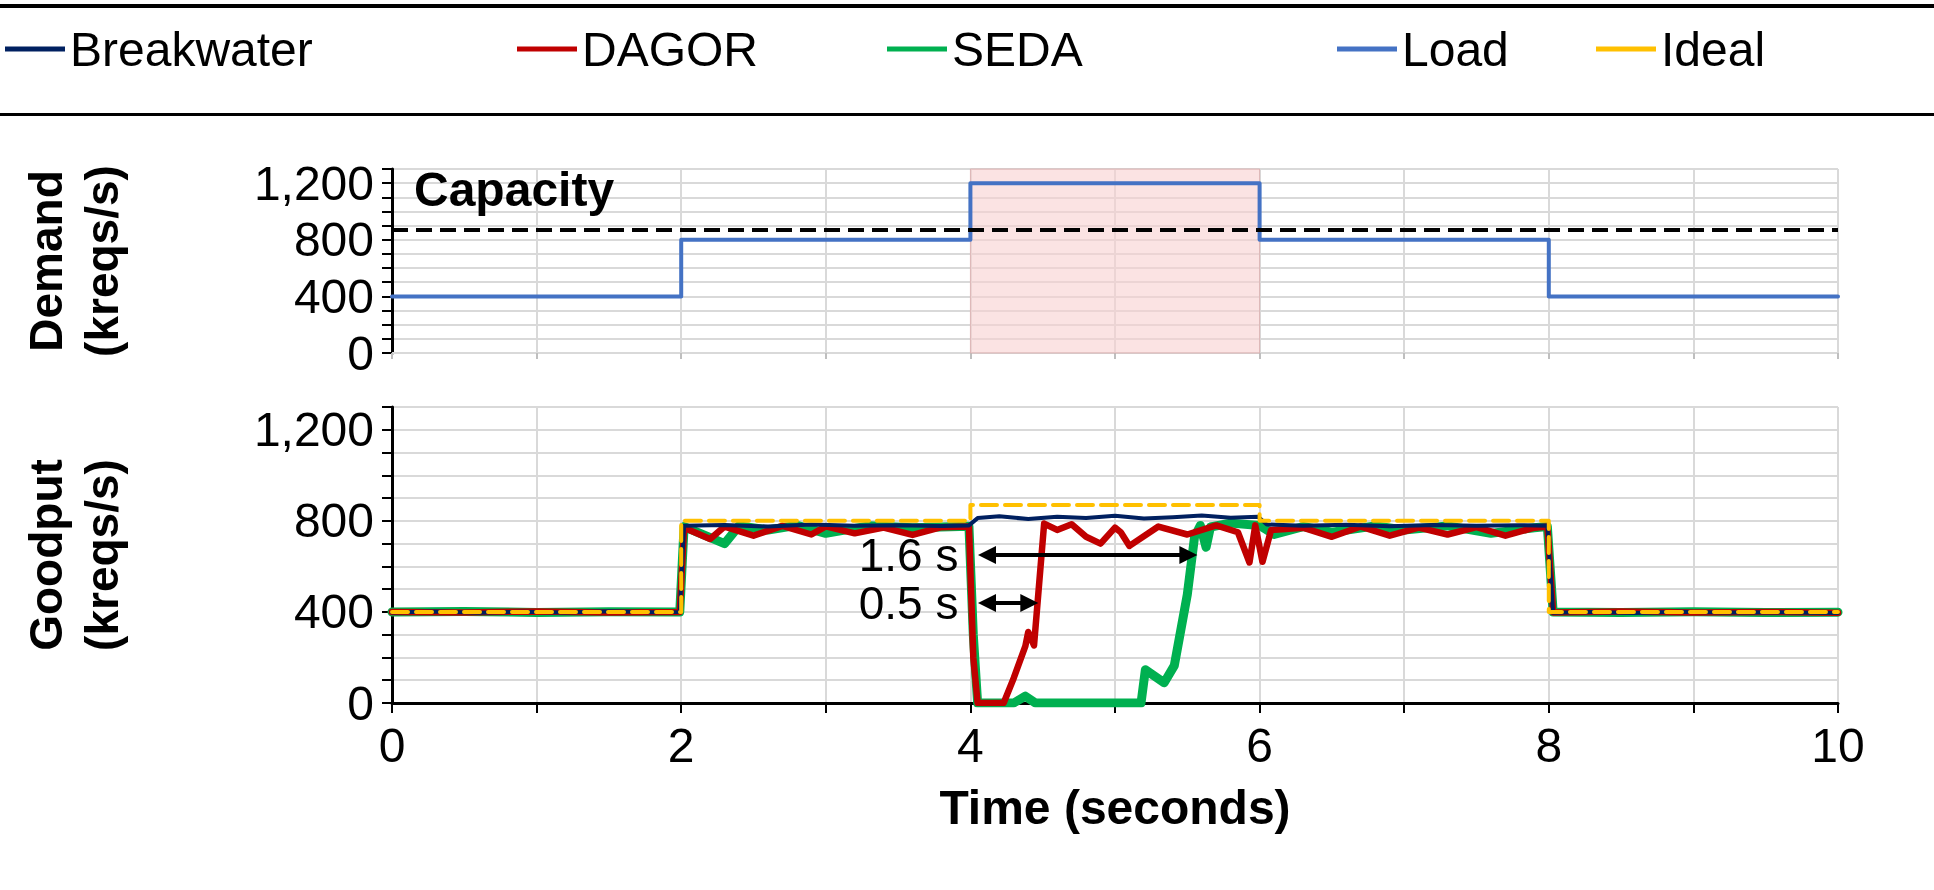  I want to click on legend-label: Ideal, so click(1713, 49).